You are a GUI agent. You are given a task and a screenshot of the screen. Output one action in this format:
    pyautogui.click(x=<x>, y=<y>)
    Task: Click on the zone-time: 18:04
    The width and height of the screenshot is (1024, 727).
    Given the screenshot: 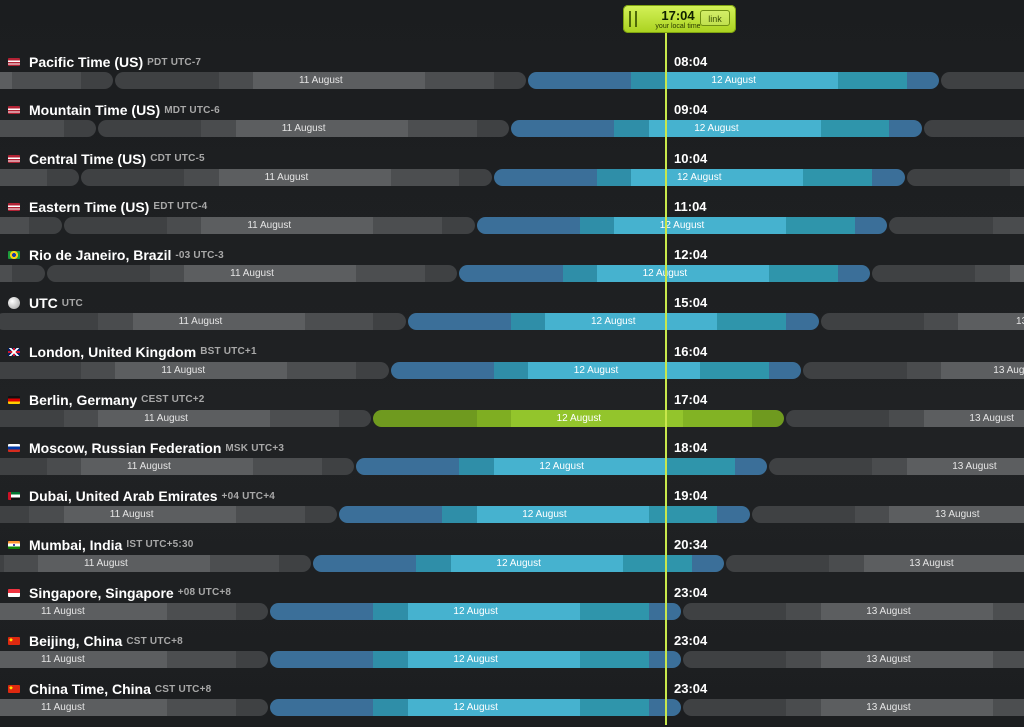 What is the action you would take?
    pyautogui.click(x=691, y=447)
    